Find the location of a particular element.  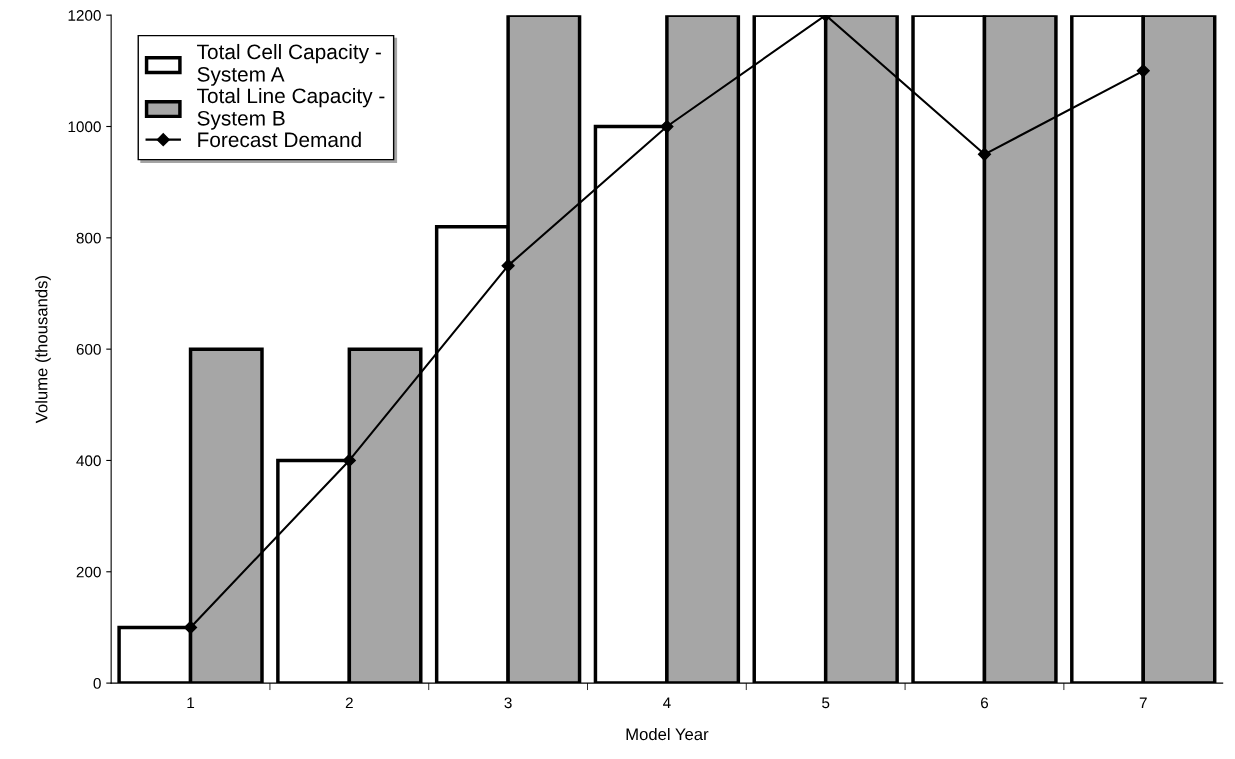

y-tick-label: 400 is located at coordinates (88, 461).